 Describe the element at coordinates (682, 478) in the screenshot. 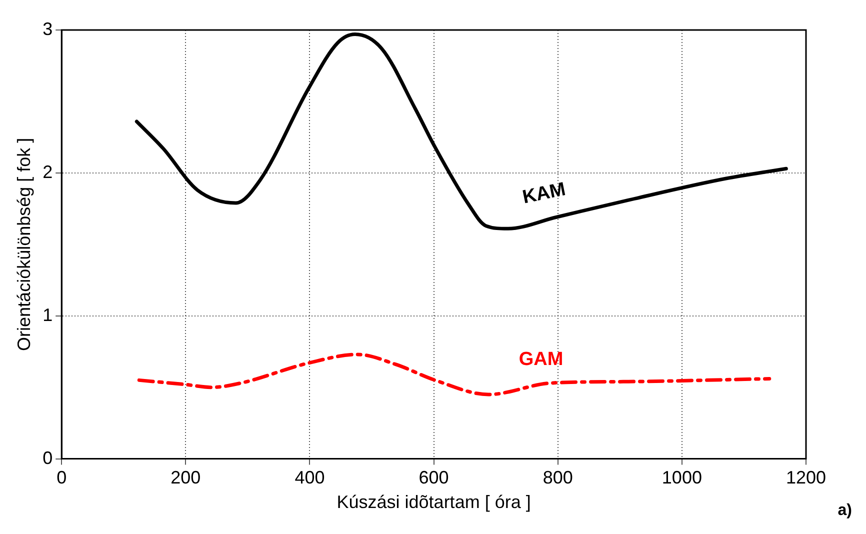

I see `x-tick-label: 1000` at that location.